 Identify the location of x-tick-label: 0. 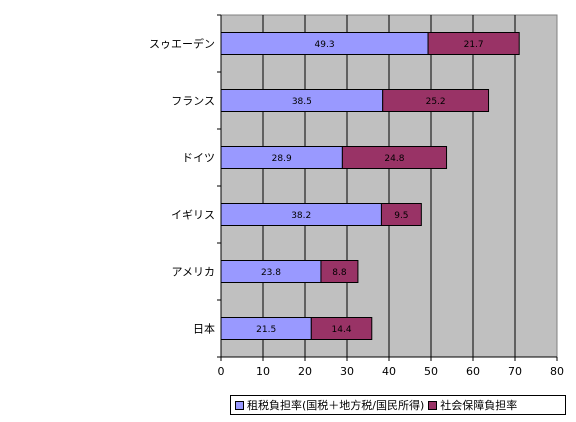
(221, 371).